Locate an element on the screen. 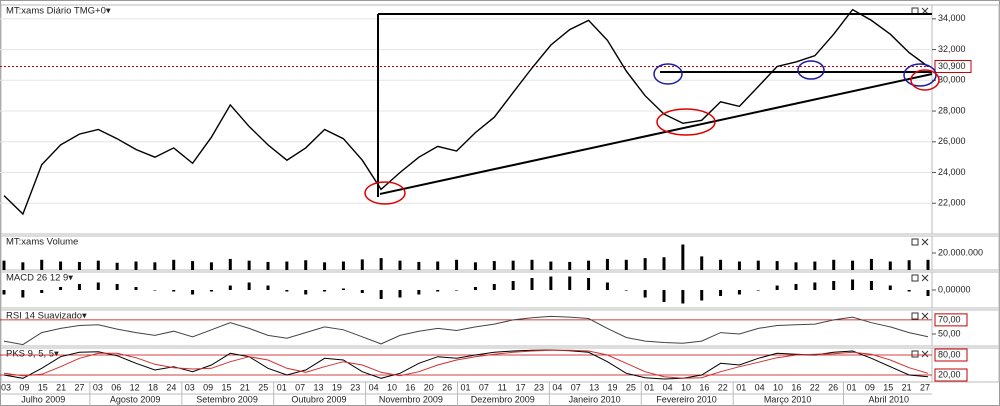 The width and height of the screenshot is (1000, 406). panel-title: MT:xams Diário TMG+0▾ is located at coordinates (58, 11).